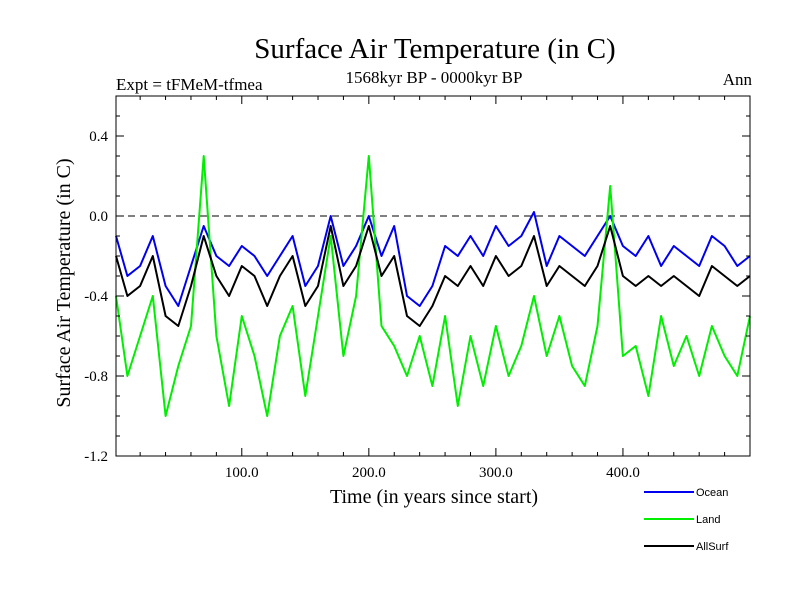  I want to click on chart-title: Surface Air Temperature (in C), so click(434, 49).